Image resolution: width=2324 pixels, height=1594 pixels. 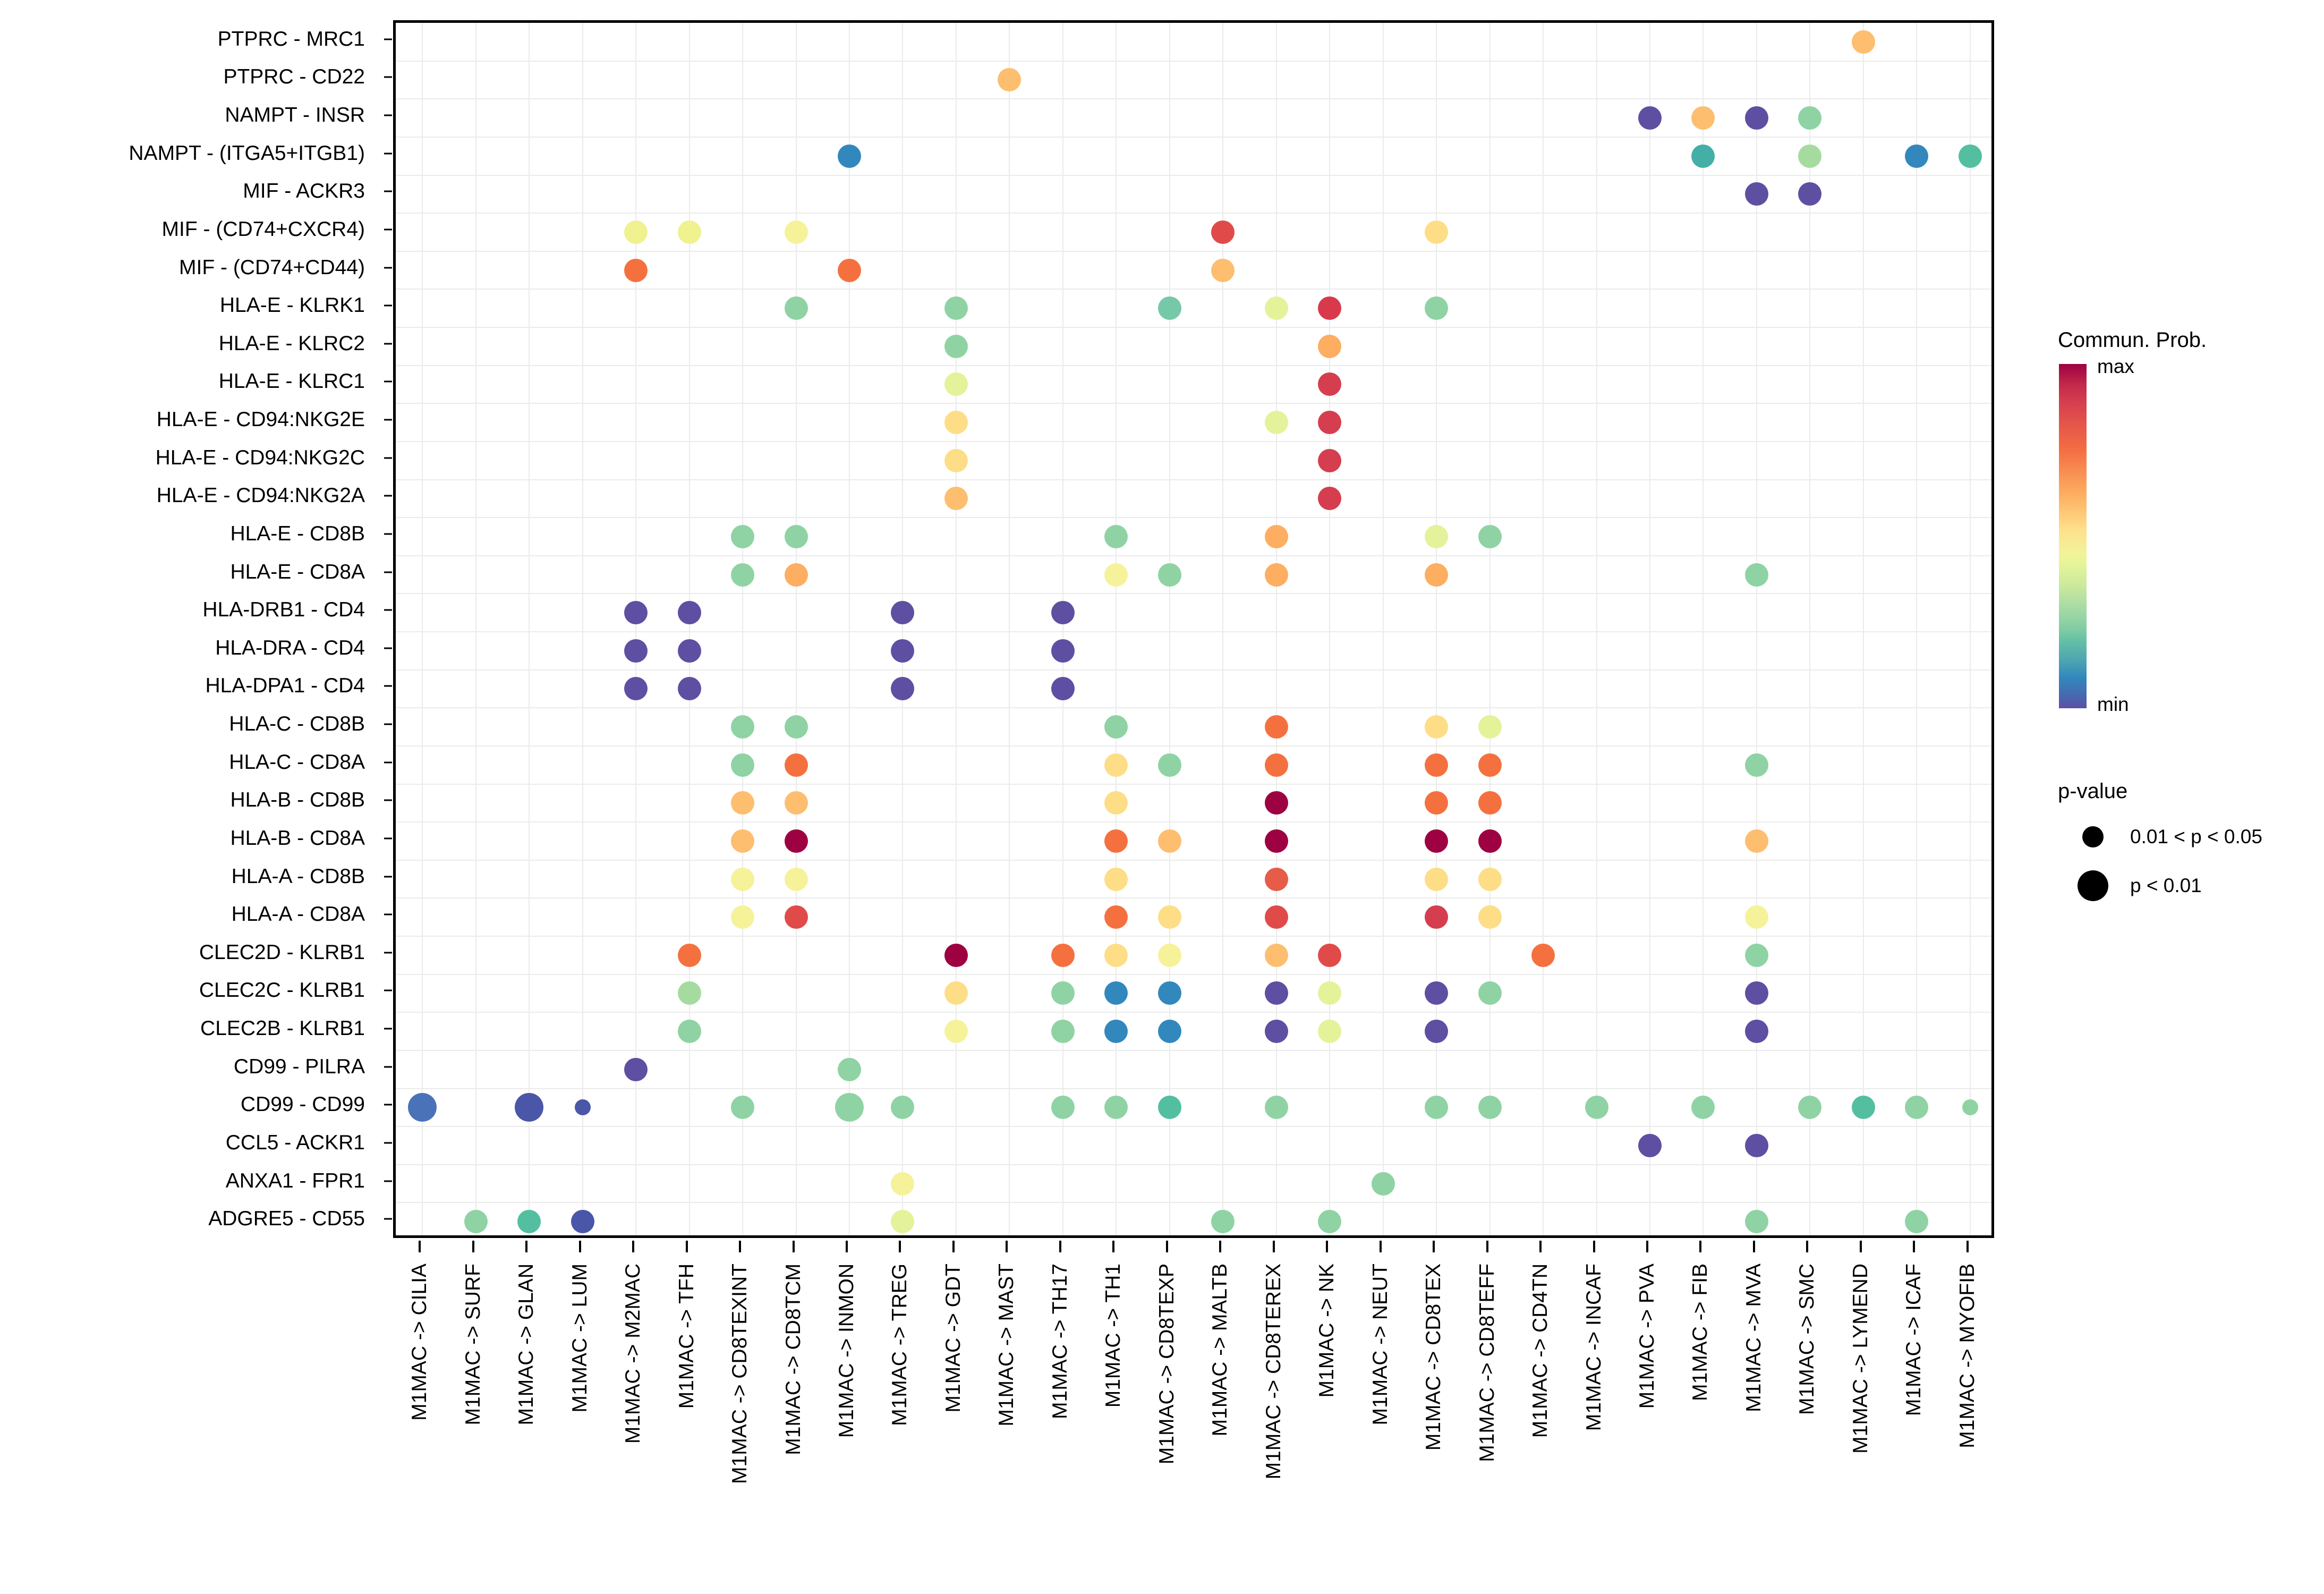 What do you see at coordinates (297, 762) in the screenshot?
I see `y-axis-tick-label: HLA-C - CD8A` at bounding box center [297, 762].